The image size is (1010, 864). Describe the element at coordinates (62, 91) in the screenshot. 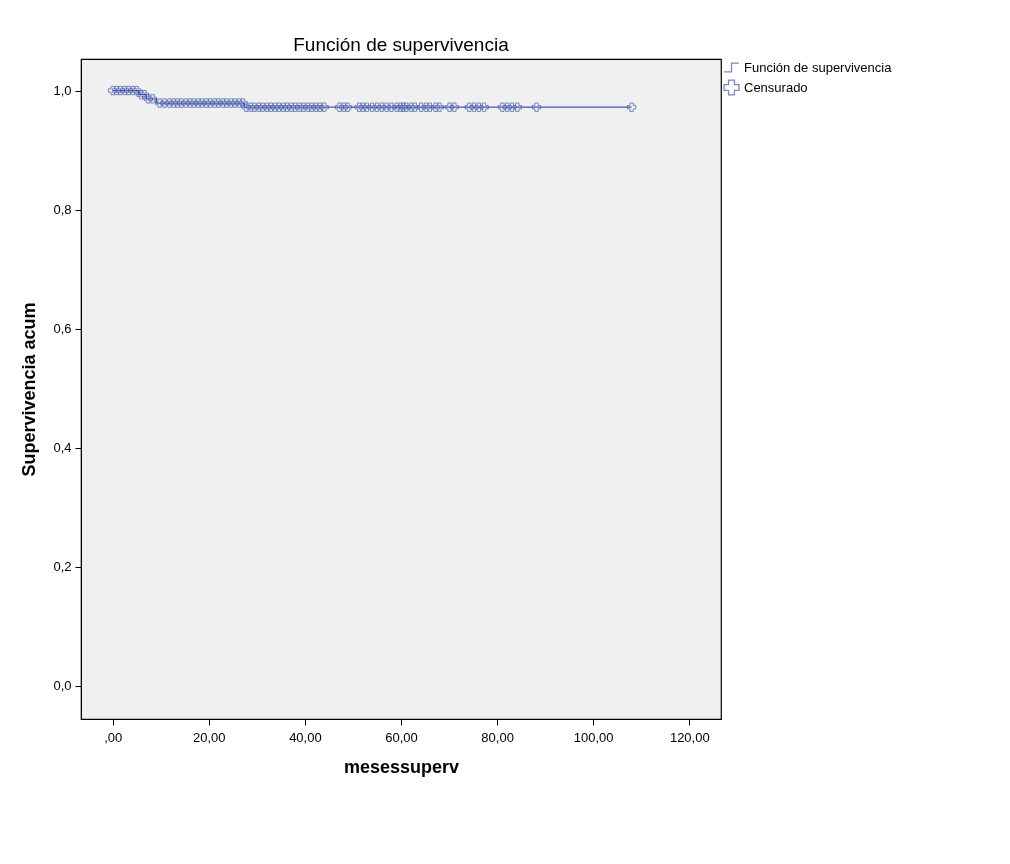

I see `y-tick-label: 1,0` at that location.